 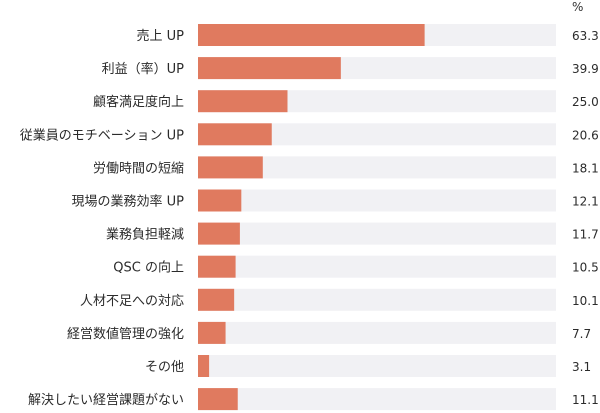 I want to click on category-label: 人材不足への対応, so click(x=132, y=301).